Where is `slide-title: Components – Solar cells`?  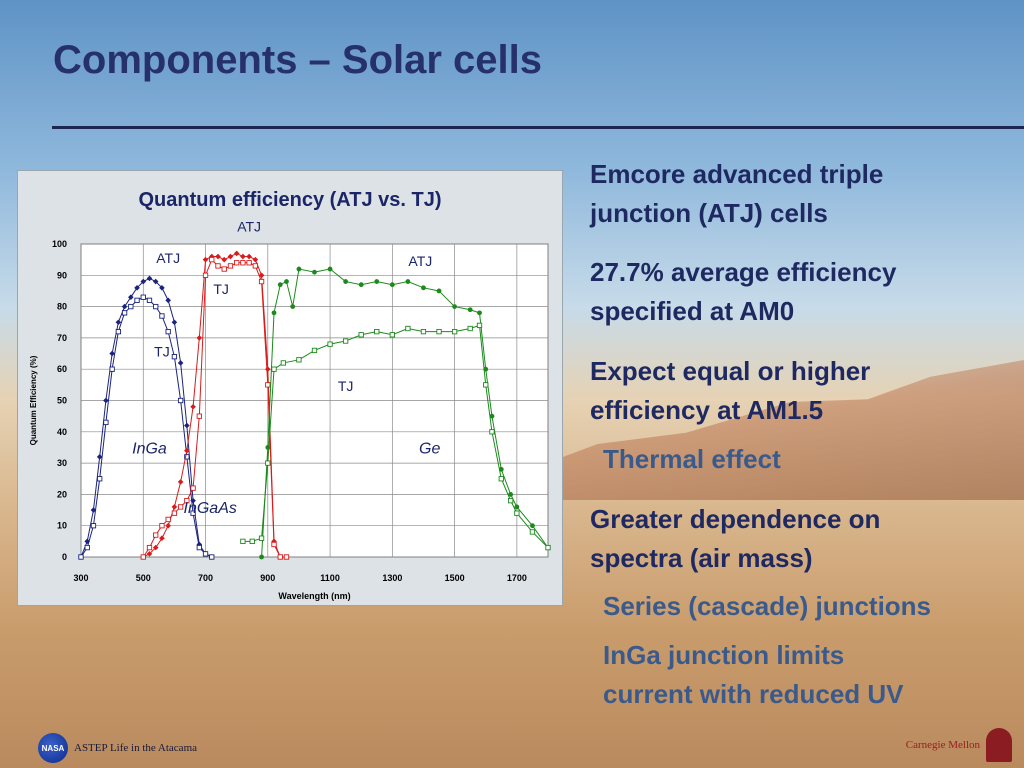
slide-title: Components – Solar cells is located at coordinates (298, 60).